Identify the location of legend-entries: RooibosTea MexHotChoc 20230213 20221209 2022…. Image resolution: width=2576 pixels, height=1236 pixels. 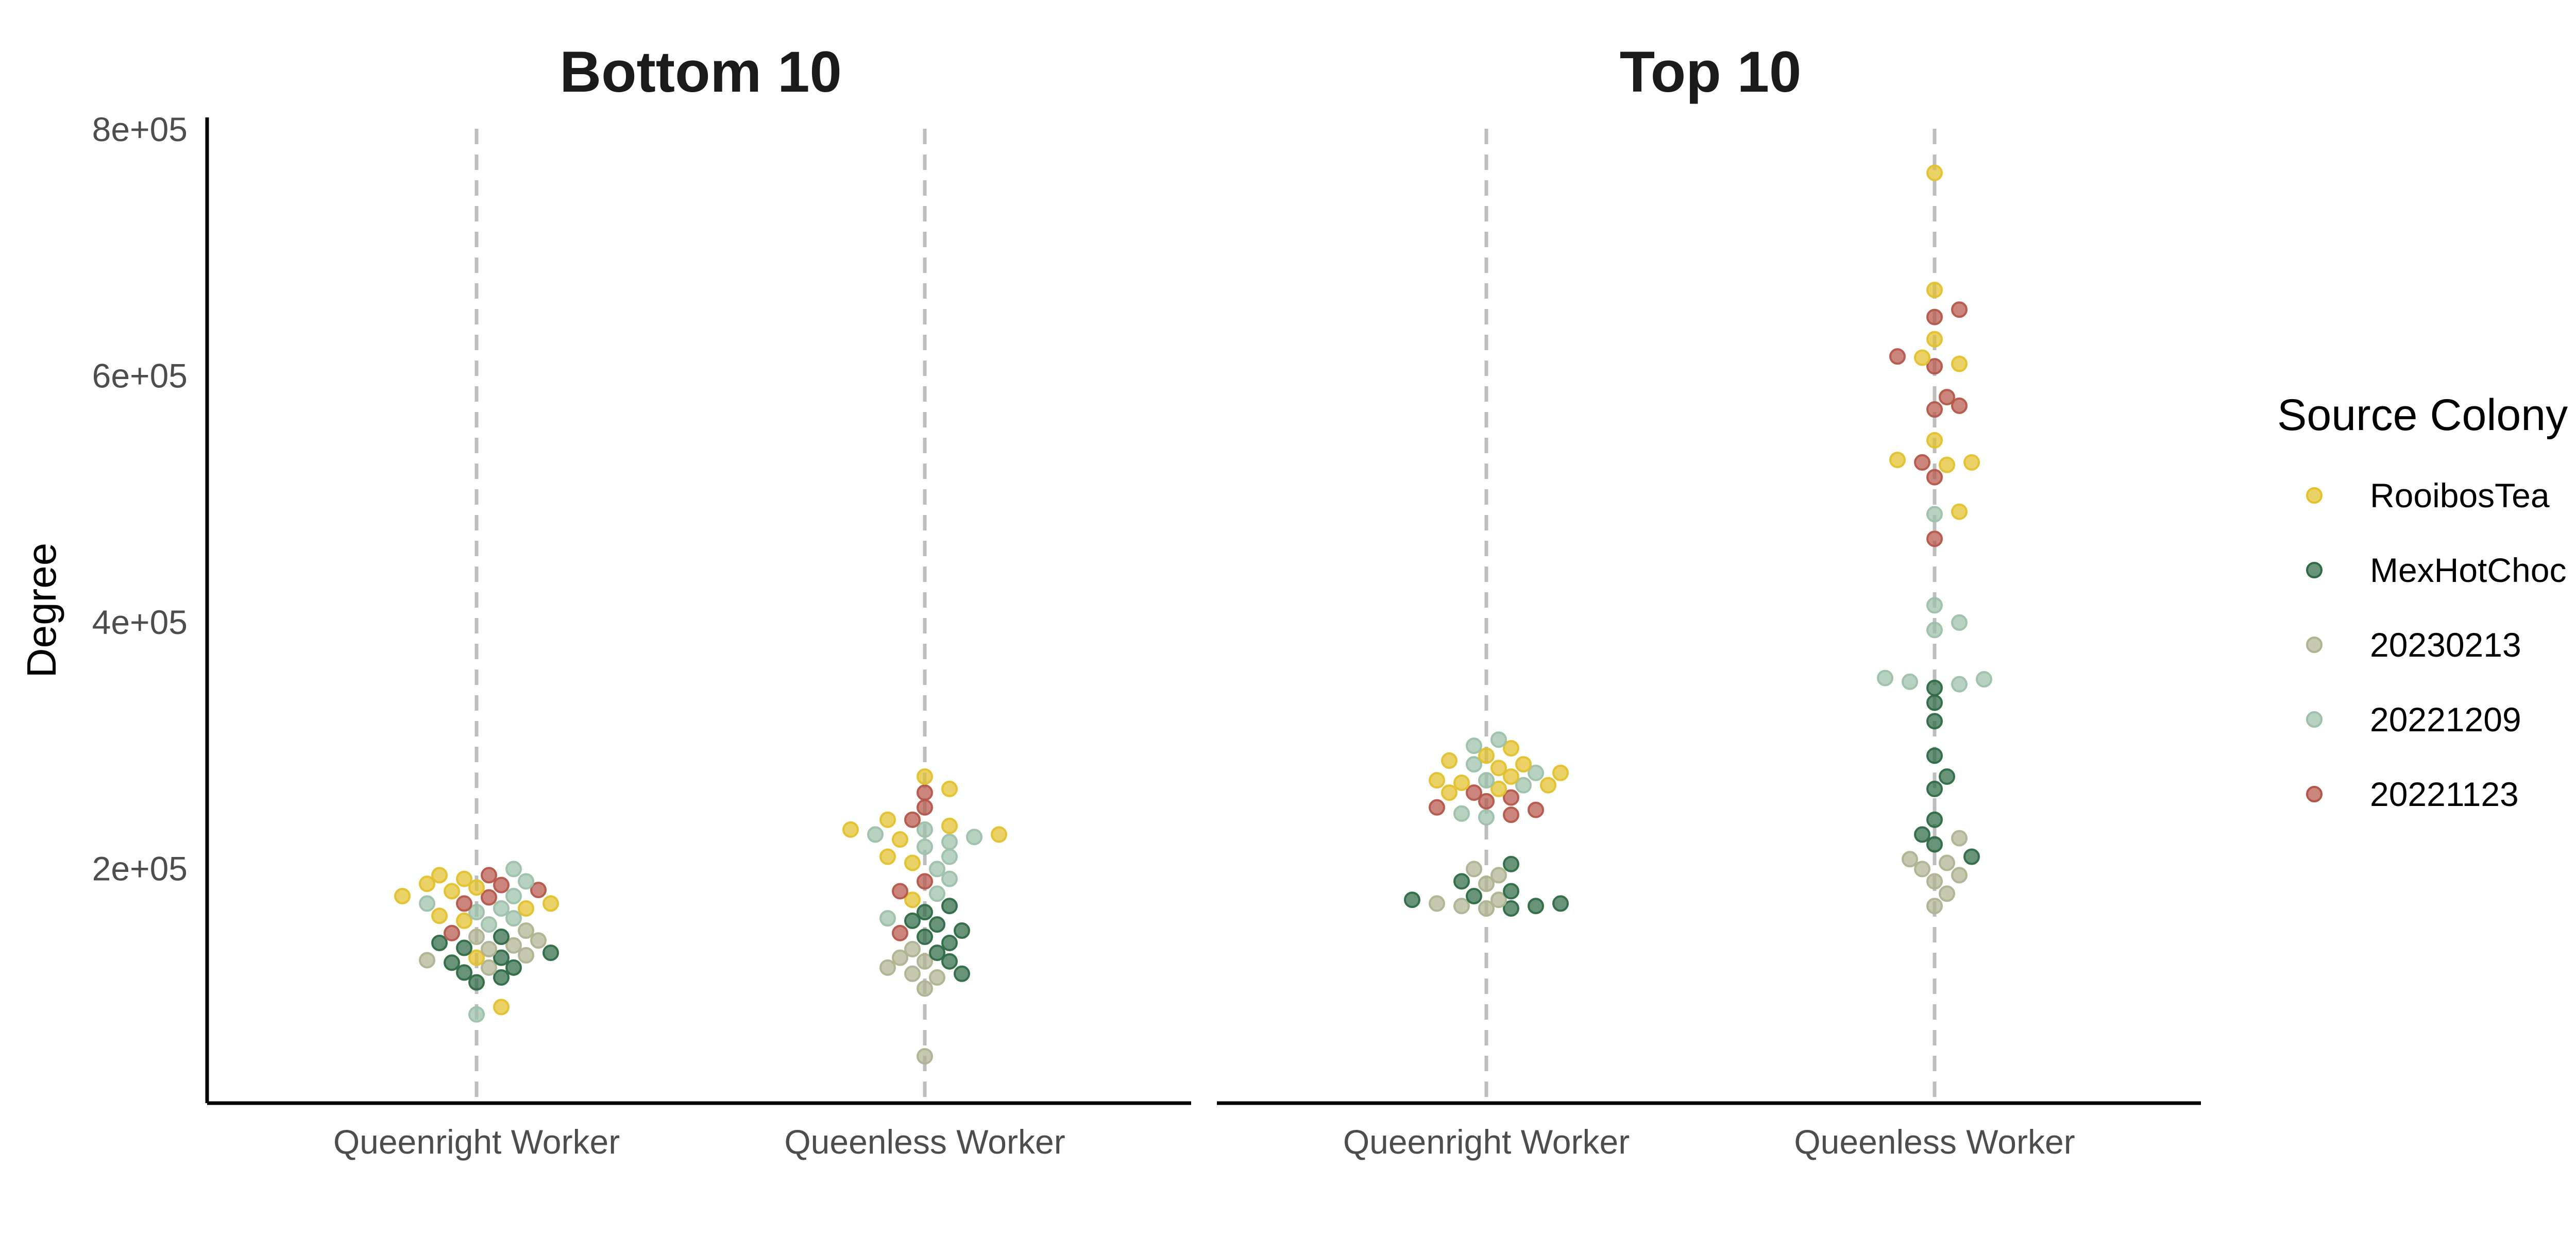
(2436, 645).